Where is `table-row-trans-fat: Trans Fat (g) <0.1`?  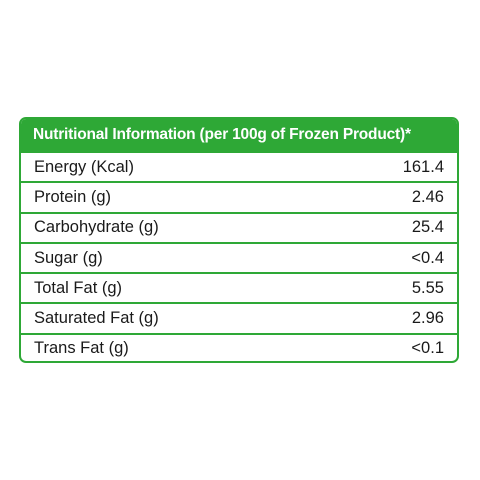
table-row-trans-fat: Trans Fat (g) <0.1 is located at coordinates (239, 346).